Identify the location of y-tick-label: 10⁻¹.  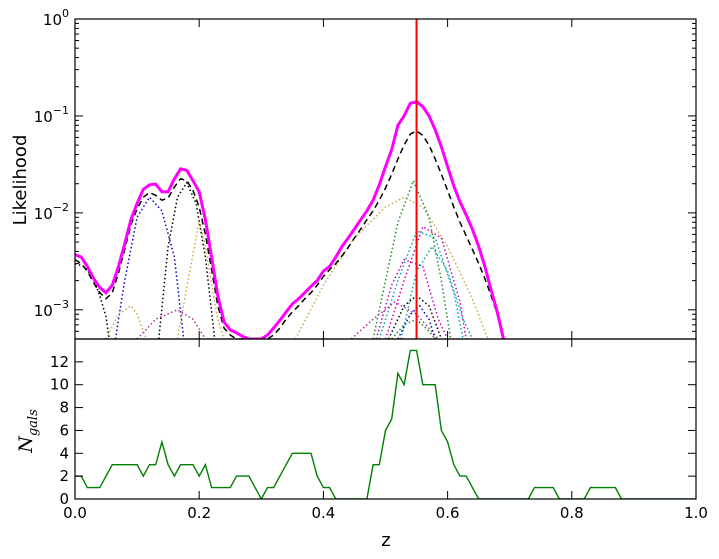
(51, 115).